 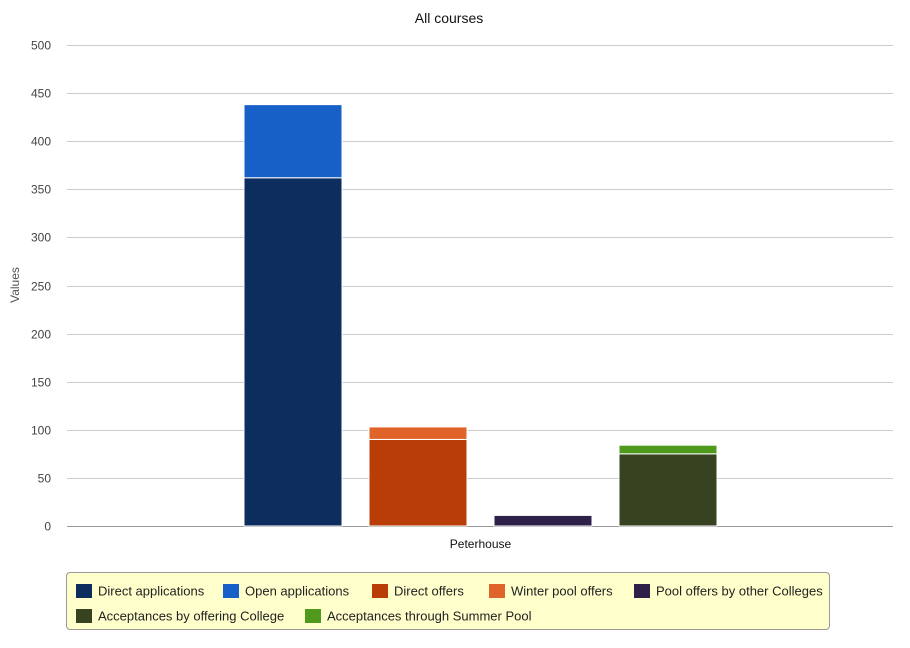 What do you see at coordinates (668, 449) in the screenshot?
I see `bar-segment-acceptances-through-summer-pool` at bounding box center [668, 449].